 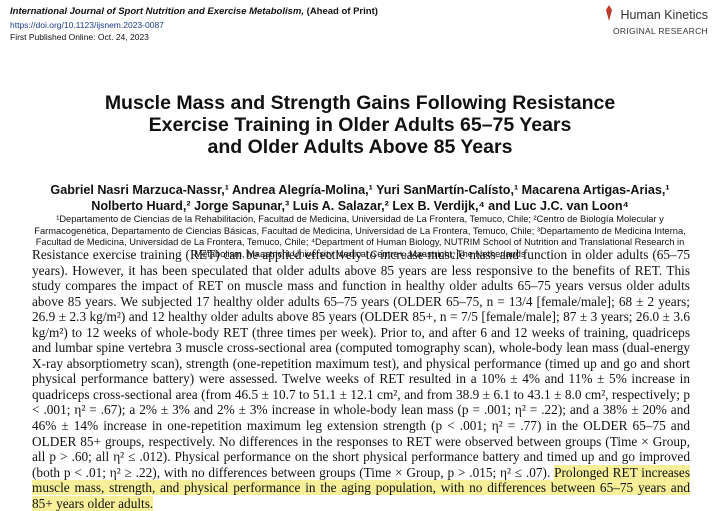 What do you see at coordinates (664, 15) in the screenshot?
I see `publisher: Human Kinetics` at bounding box center [664, 15].